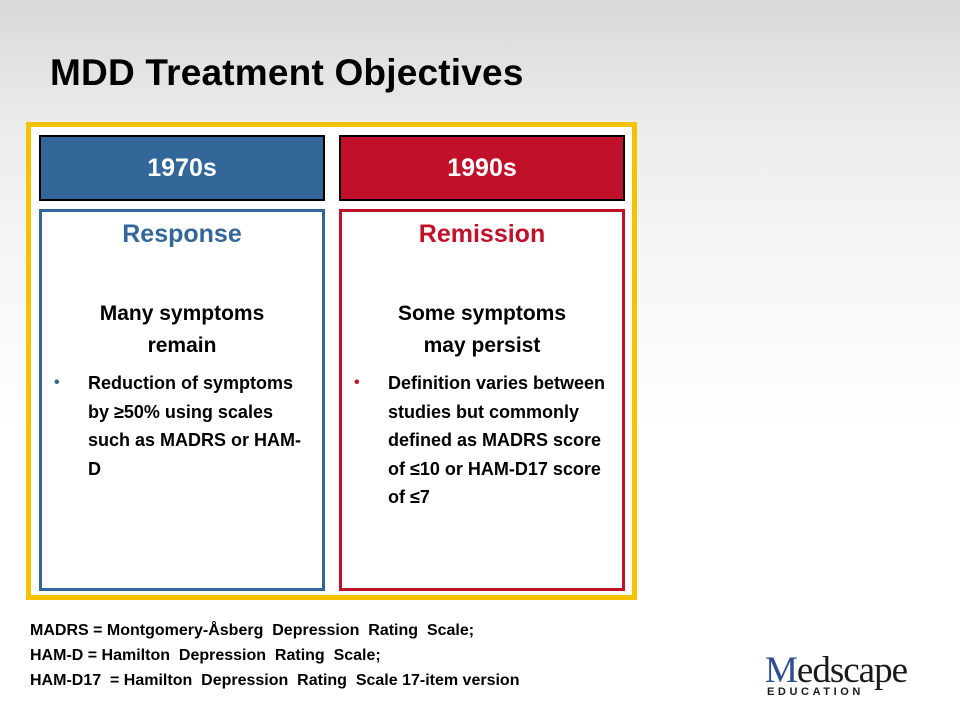  Describe the element at coordinates (182, 345) in the screenshot. I see `response-subtitle-line2: remain` at that location.